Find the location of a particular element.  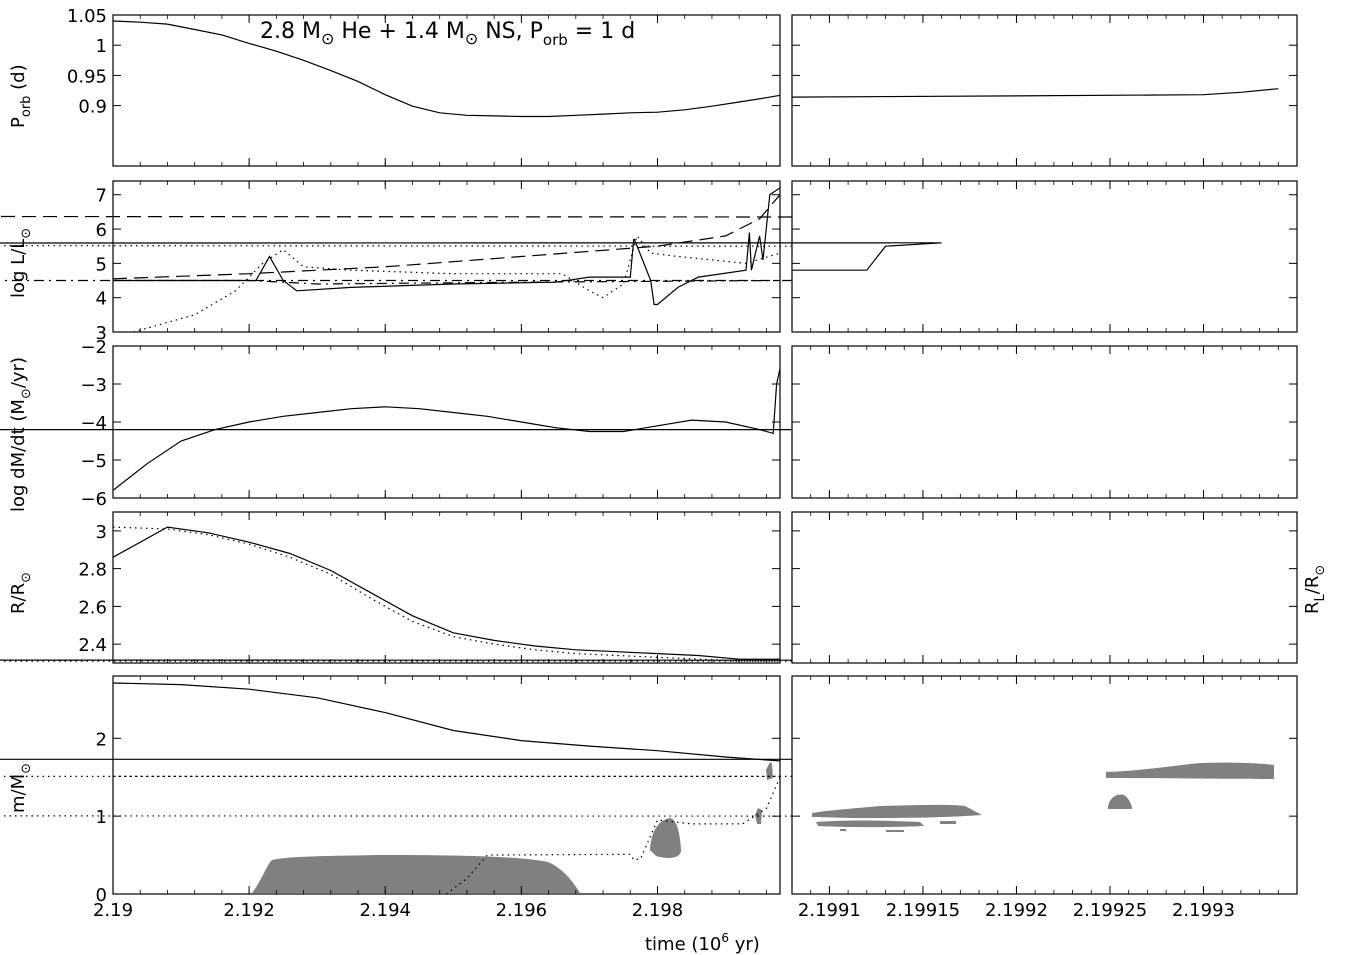

convective-zones is located at coordinates (763, 827).